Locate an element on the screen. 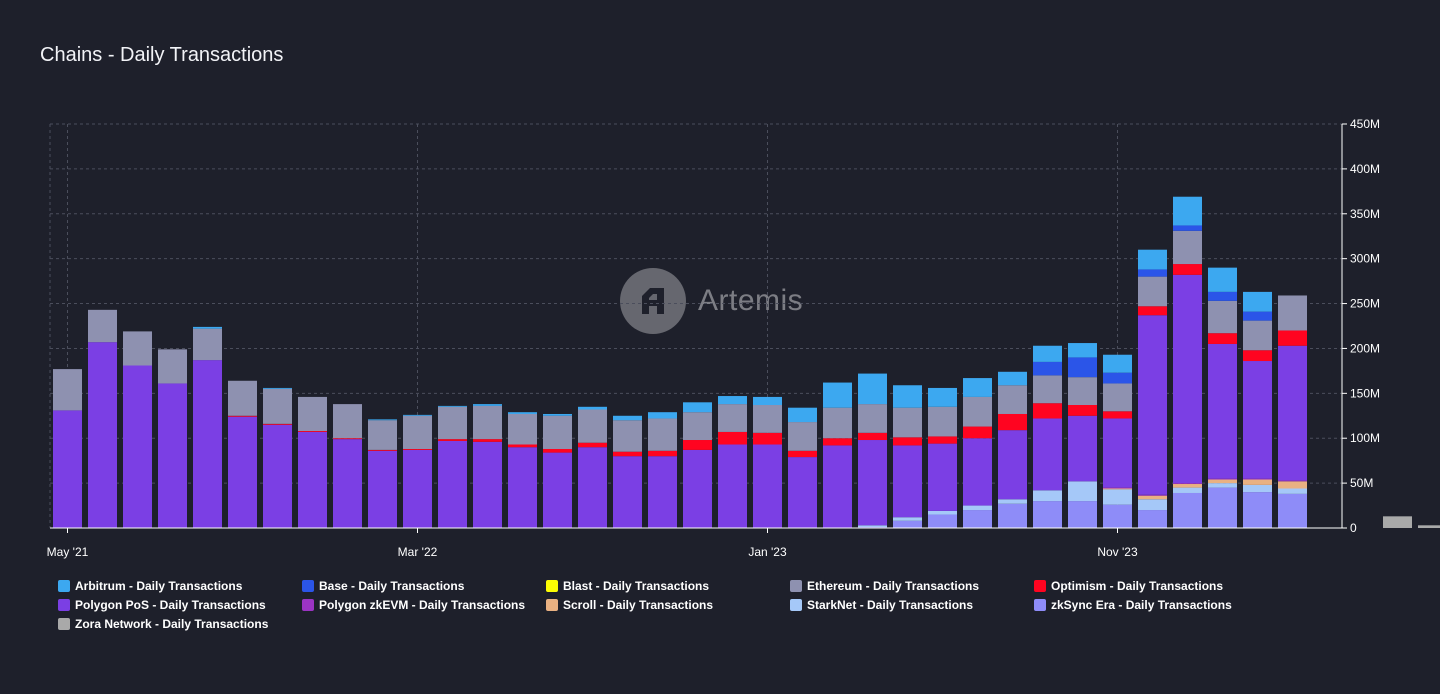 Image resolution: width=1440 pixels, height=694 pixels. legend-item: Scroll - Daily Transactions is located at coordinates (668, 604).